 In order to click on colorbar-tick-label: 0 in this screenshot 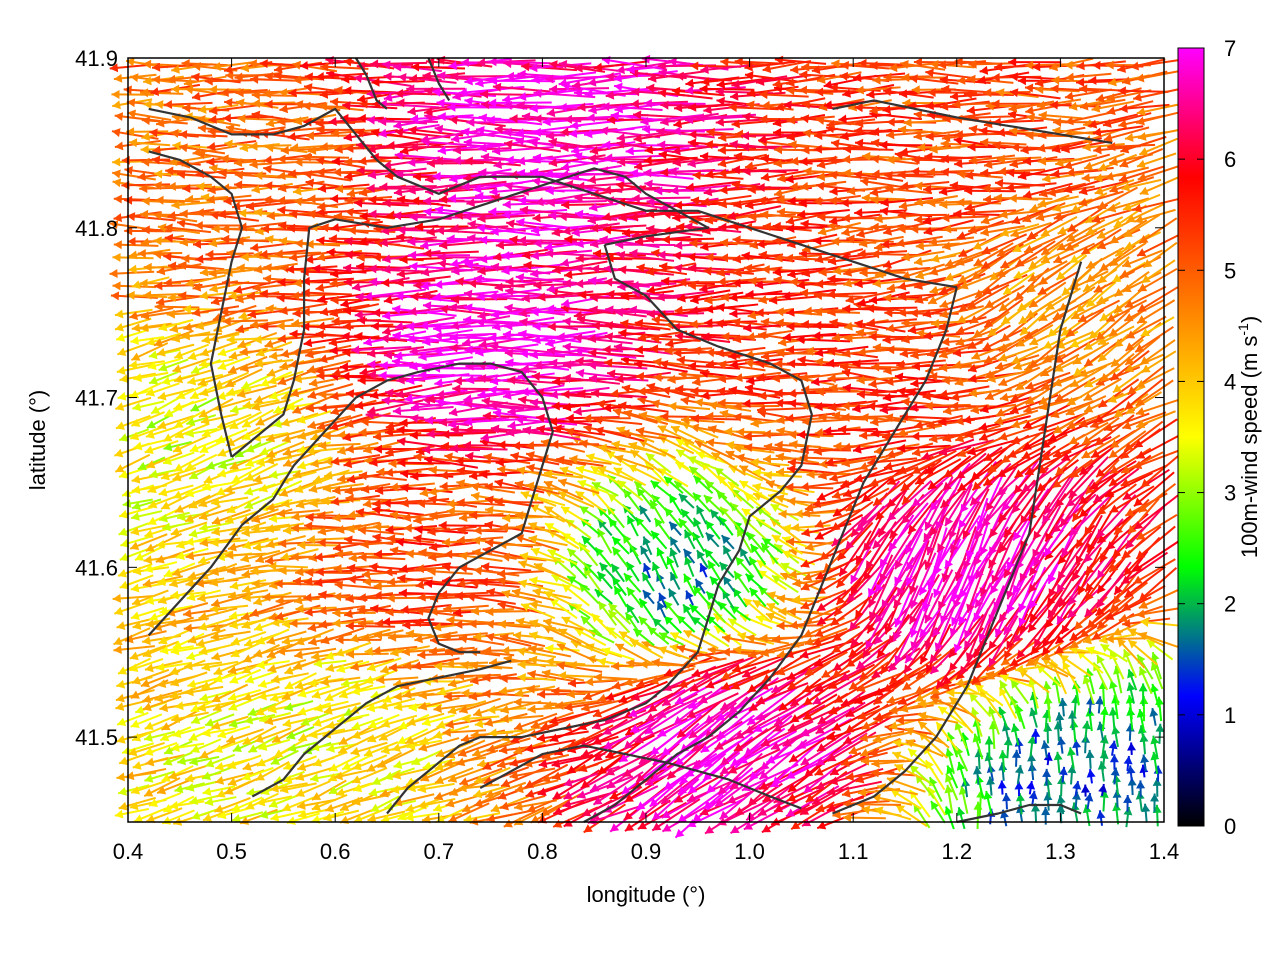, I will do `click(1230, 826)`.